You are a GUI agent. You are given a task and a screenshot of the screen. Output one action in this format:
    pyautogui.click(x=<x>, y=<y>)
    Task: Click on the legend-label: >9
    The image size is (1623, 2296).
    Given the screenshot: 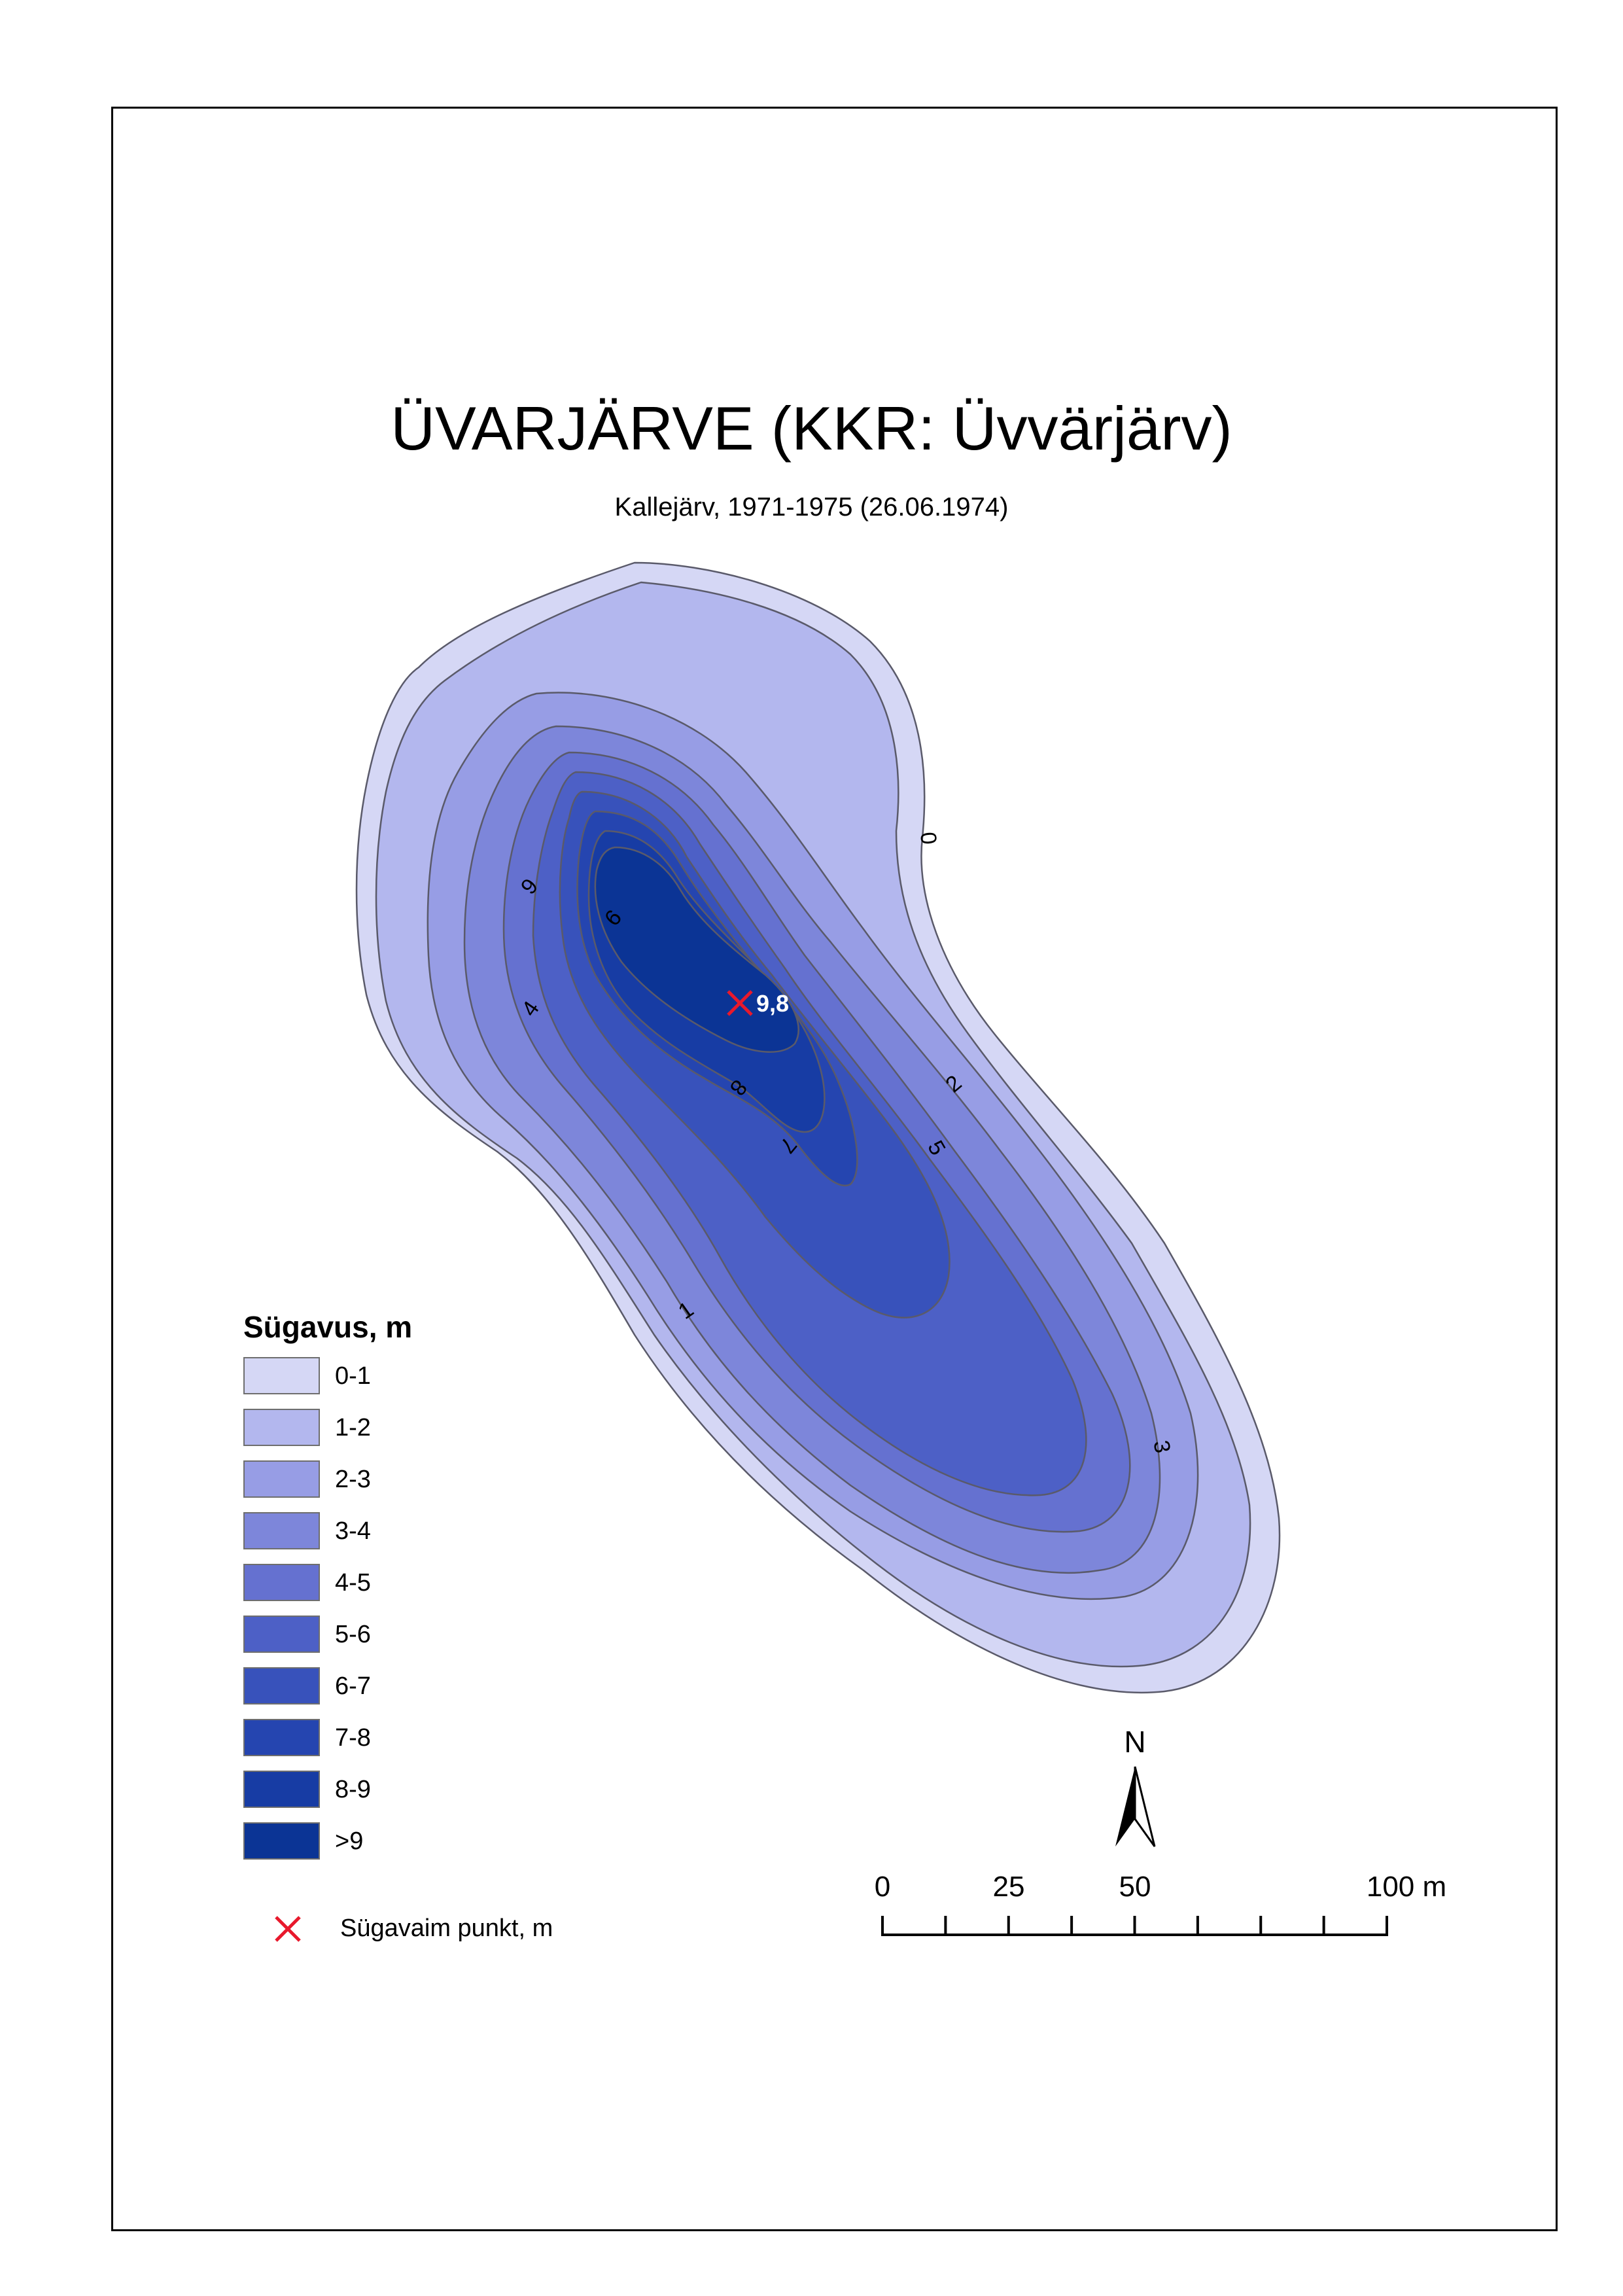 What is the action you would take?
    pyautogui.click(x=350, y=1842)
    